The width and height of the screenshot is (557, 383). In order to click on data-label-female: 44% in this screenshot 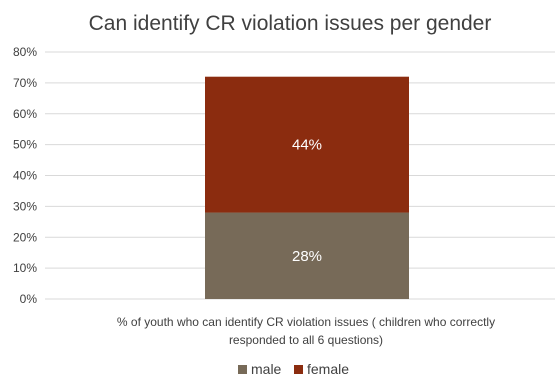, I will do `click(307, 145)`.